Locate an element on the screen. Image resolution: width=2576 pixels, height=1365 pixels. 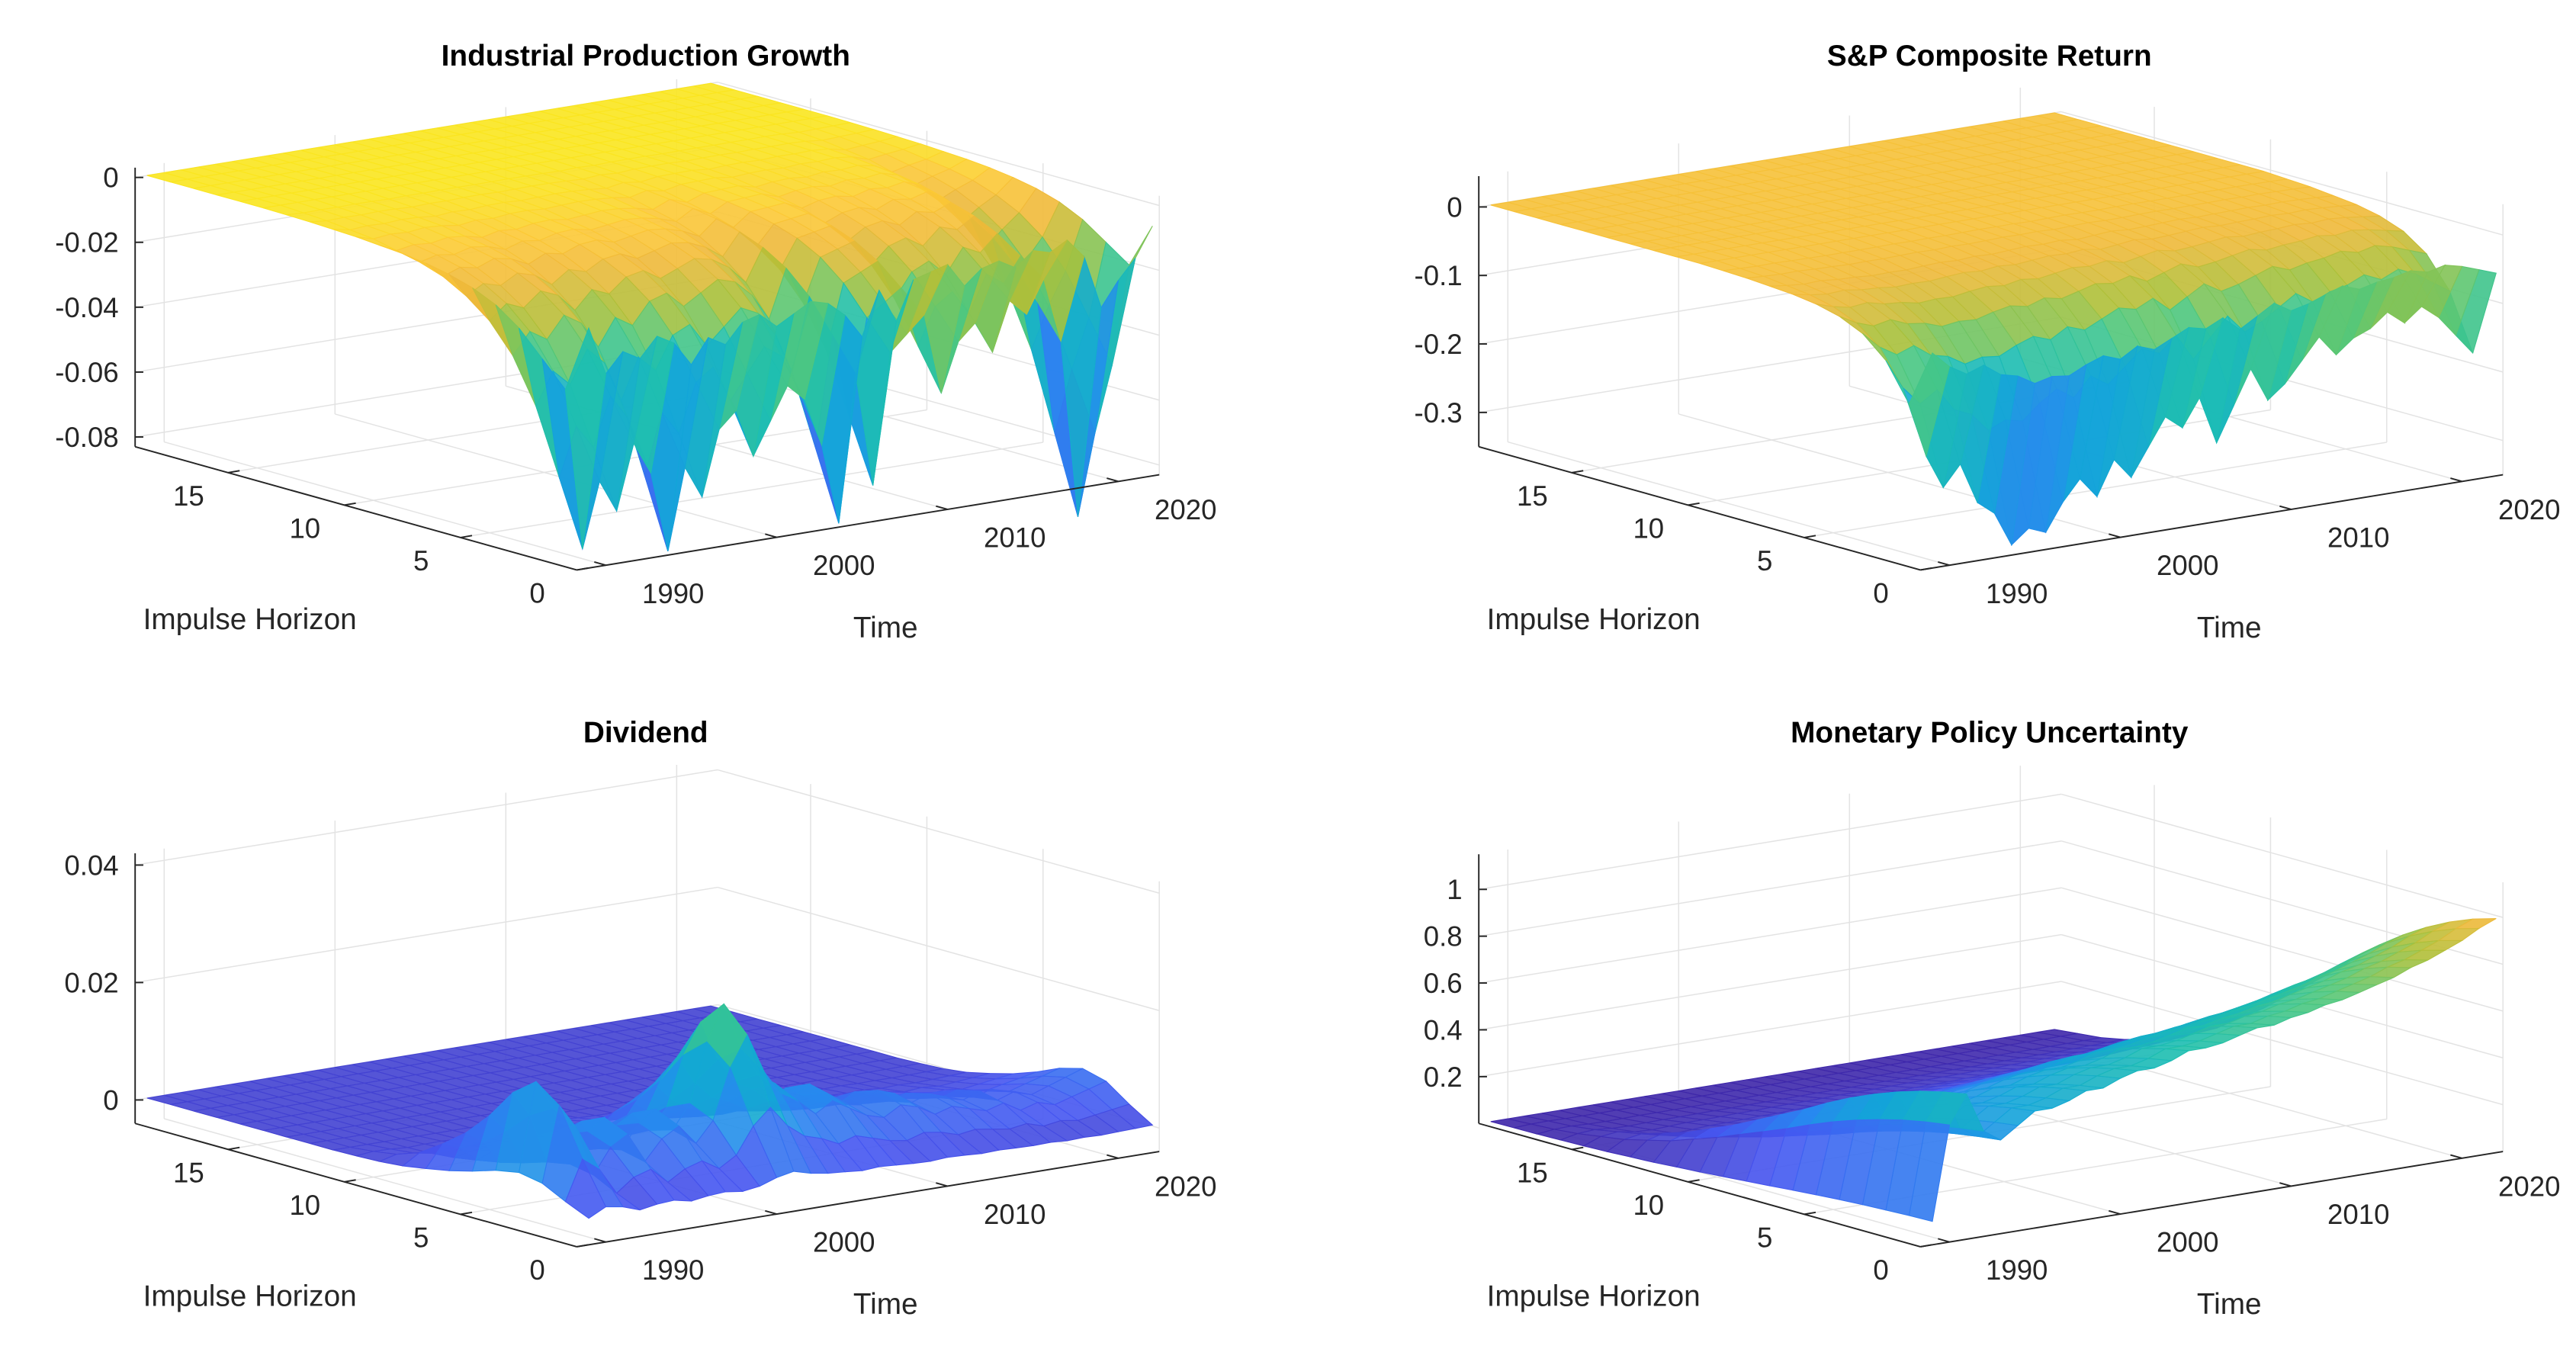
z-tick-label: -0.08 is located at coordinates (86, 437).